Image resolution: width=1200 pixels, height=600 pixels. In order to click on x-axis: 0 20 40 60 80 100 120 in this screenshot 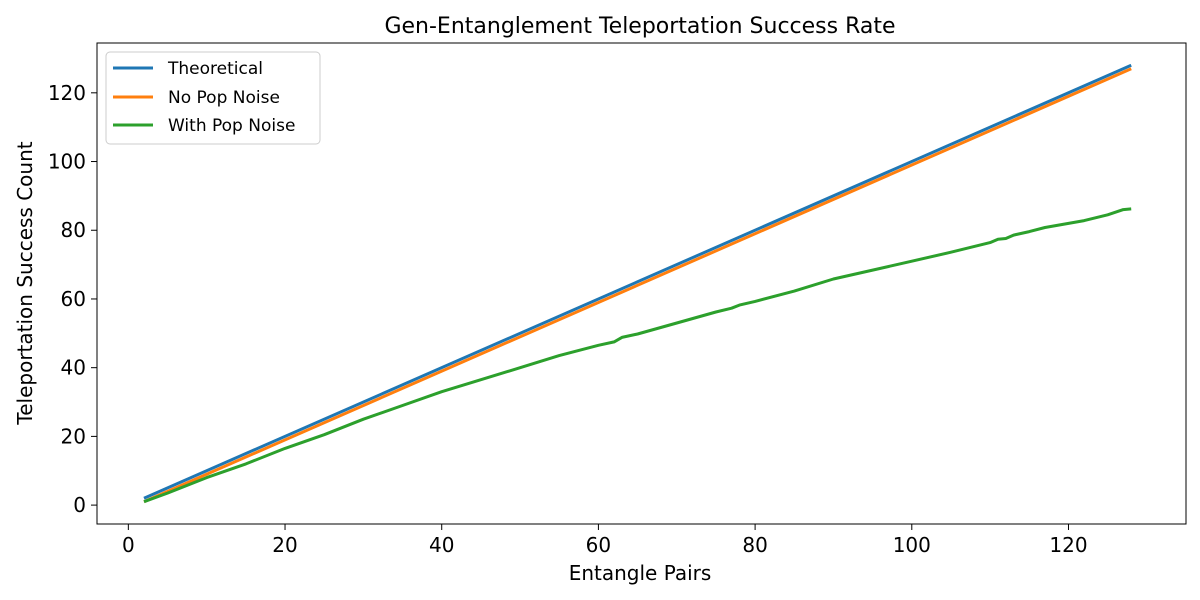, I will do `click(605, 540)`.